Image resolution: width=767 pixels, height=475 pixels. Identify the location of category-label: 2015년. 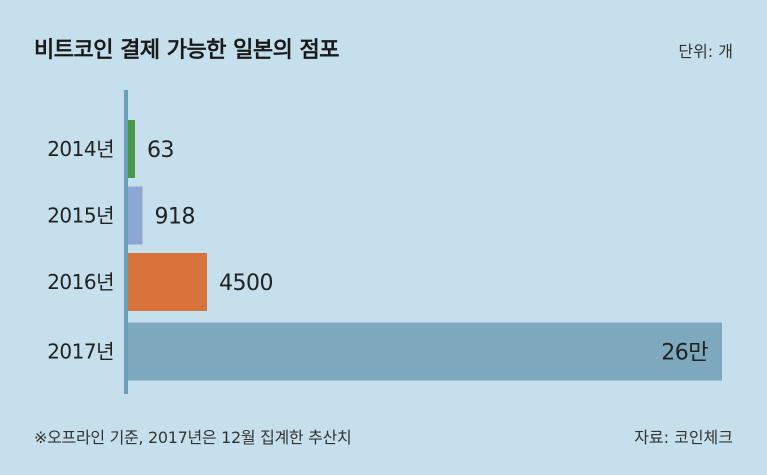
(80, 216).